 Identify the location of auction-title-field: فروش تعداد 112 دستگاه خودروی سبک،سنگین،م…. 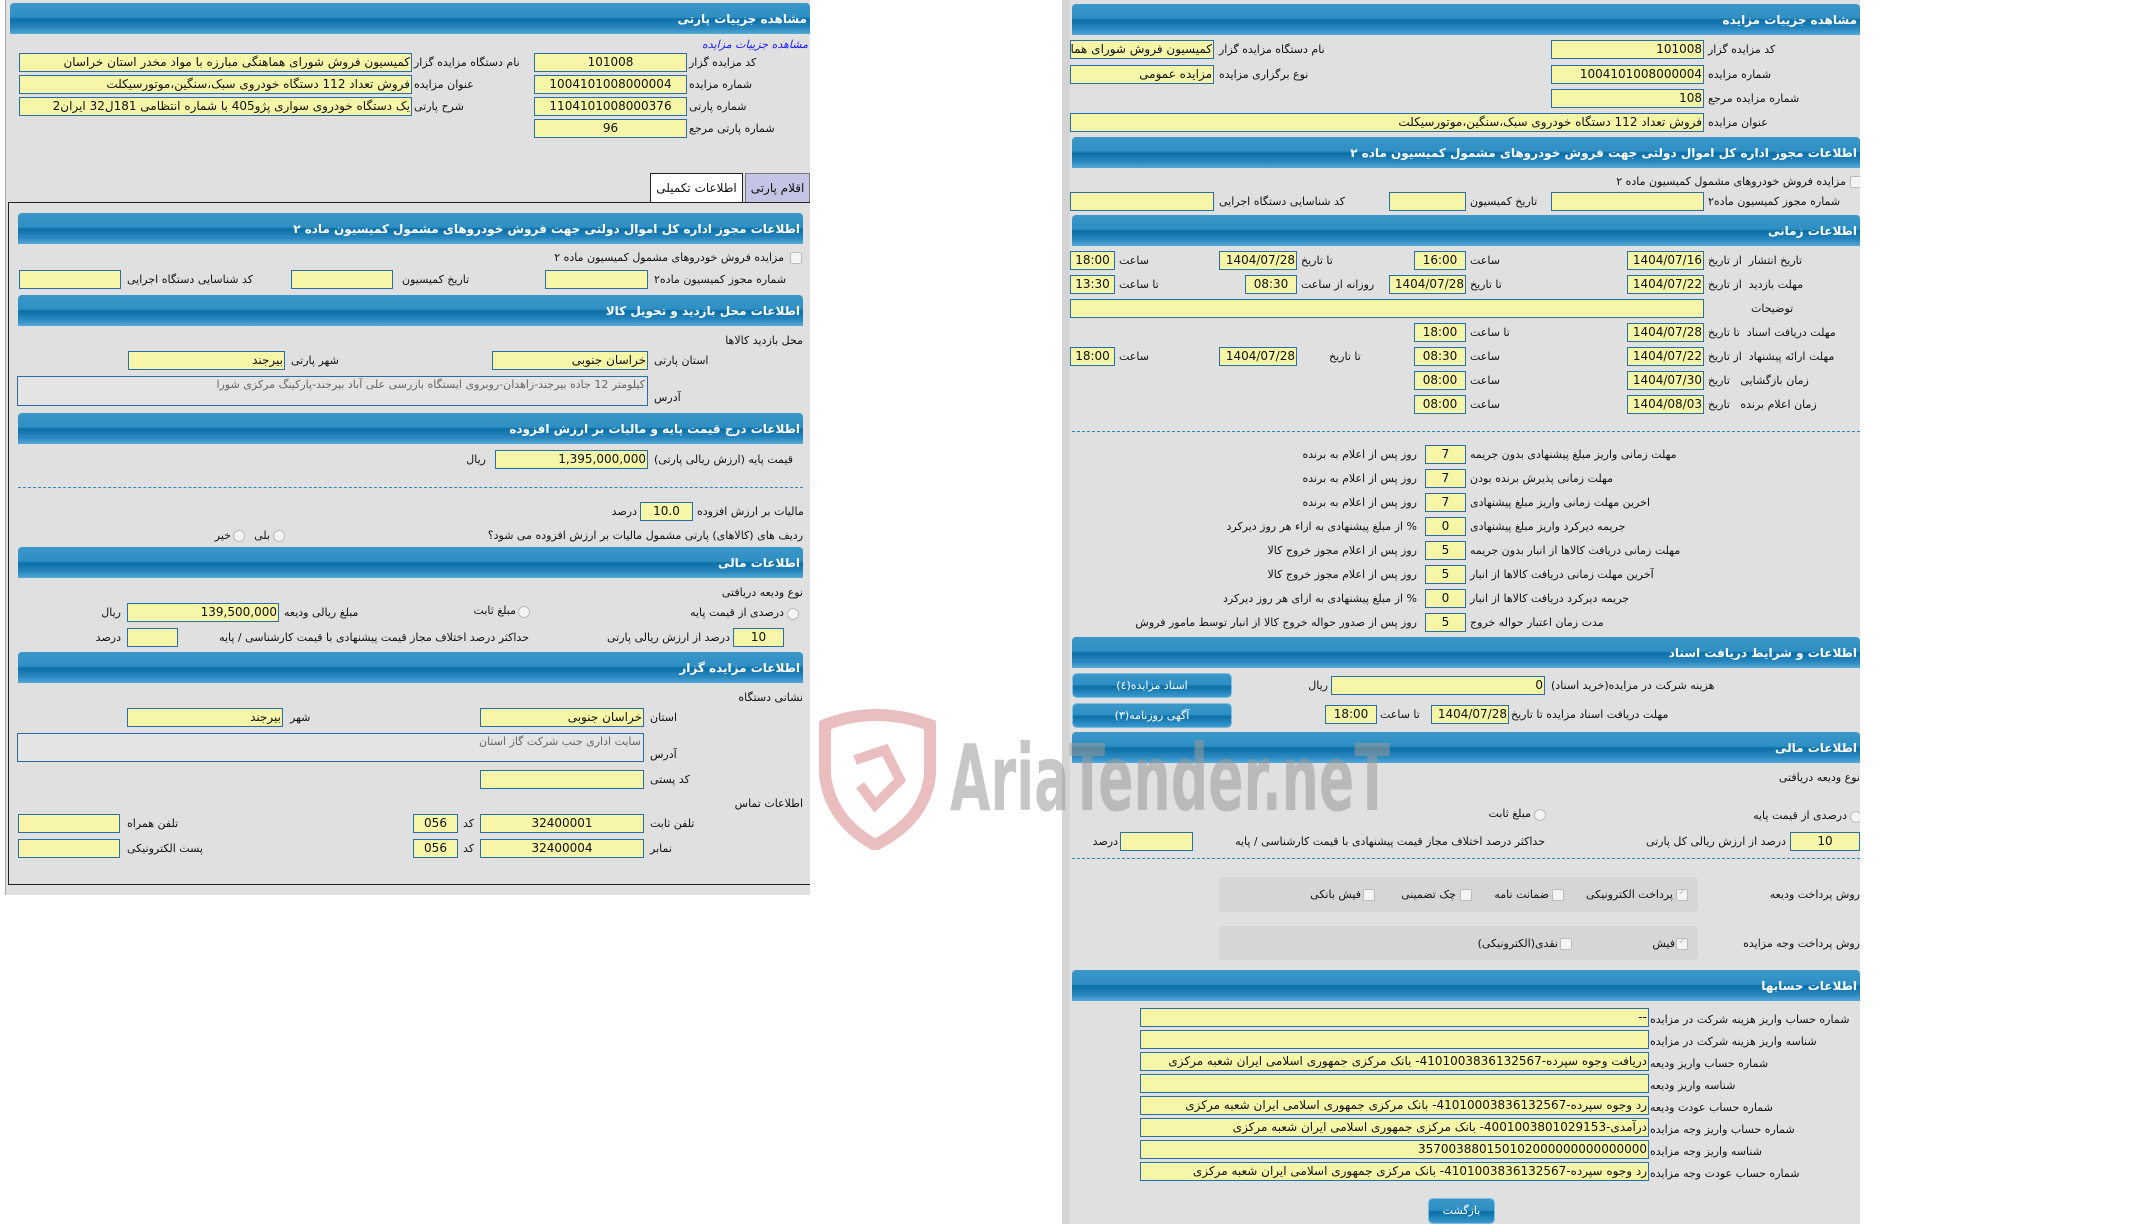
(215, 84).